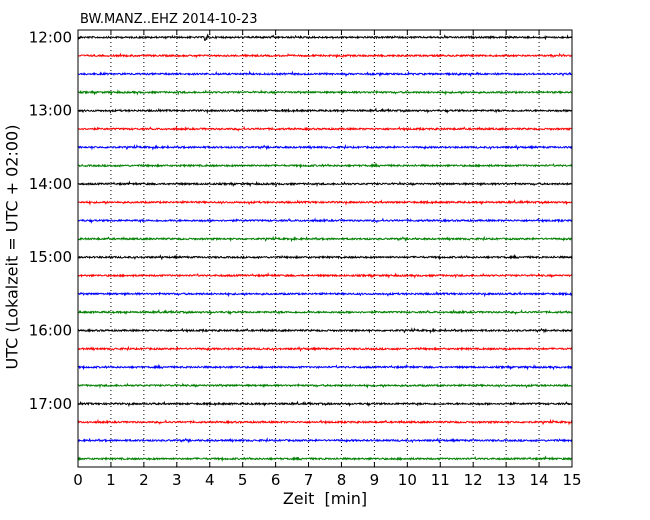  I want to click on x-tick-label: 2, so click(144, 480).